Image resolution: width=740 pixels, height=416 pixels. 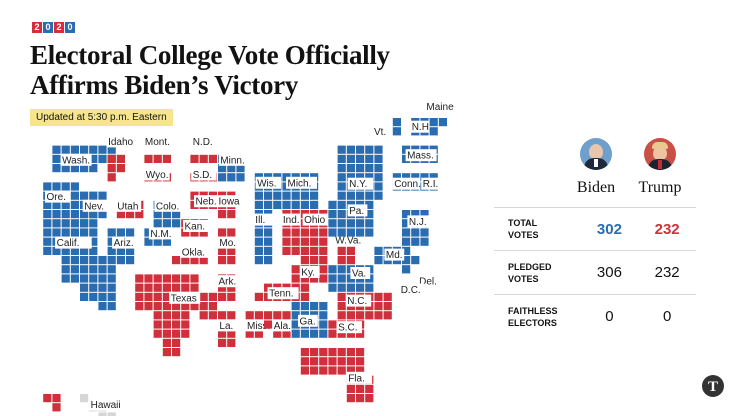 I want to click on state-label: Maine, so click(x=440, y=107).